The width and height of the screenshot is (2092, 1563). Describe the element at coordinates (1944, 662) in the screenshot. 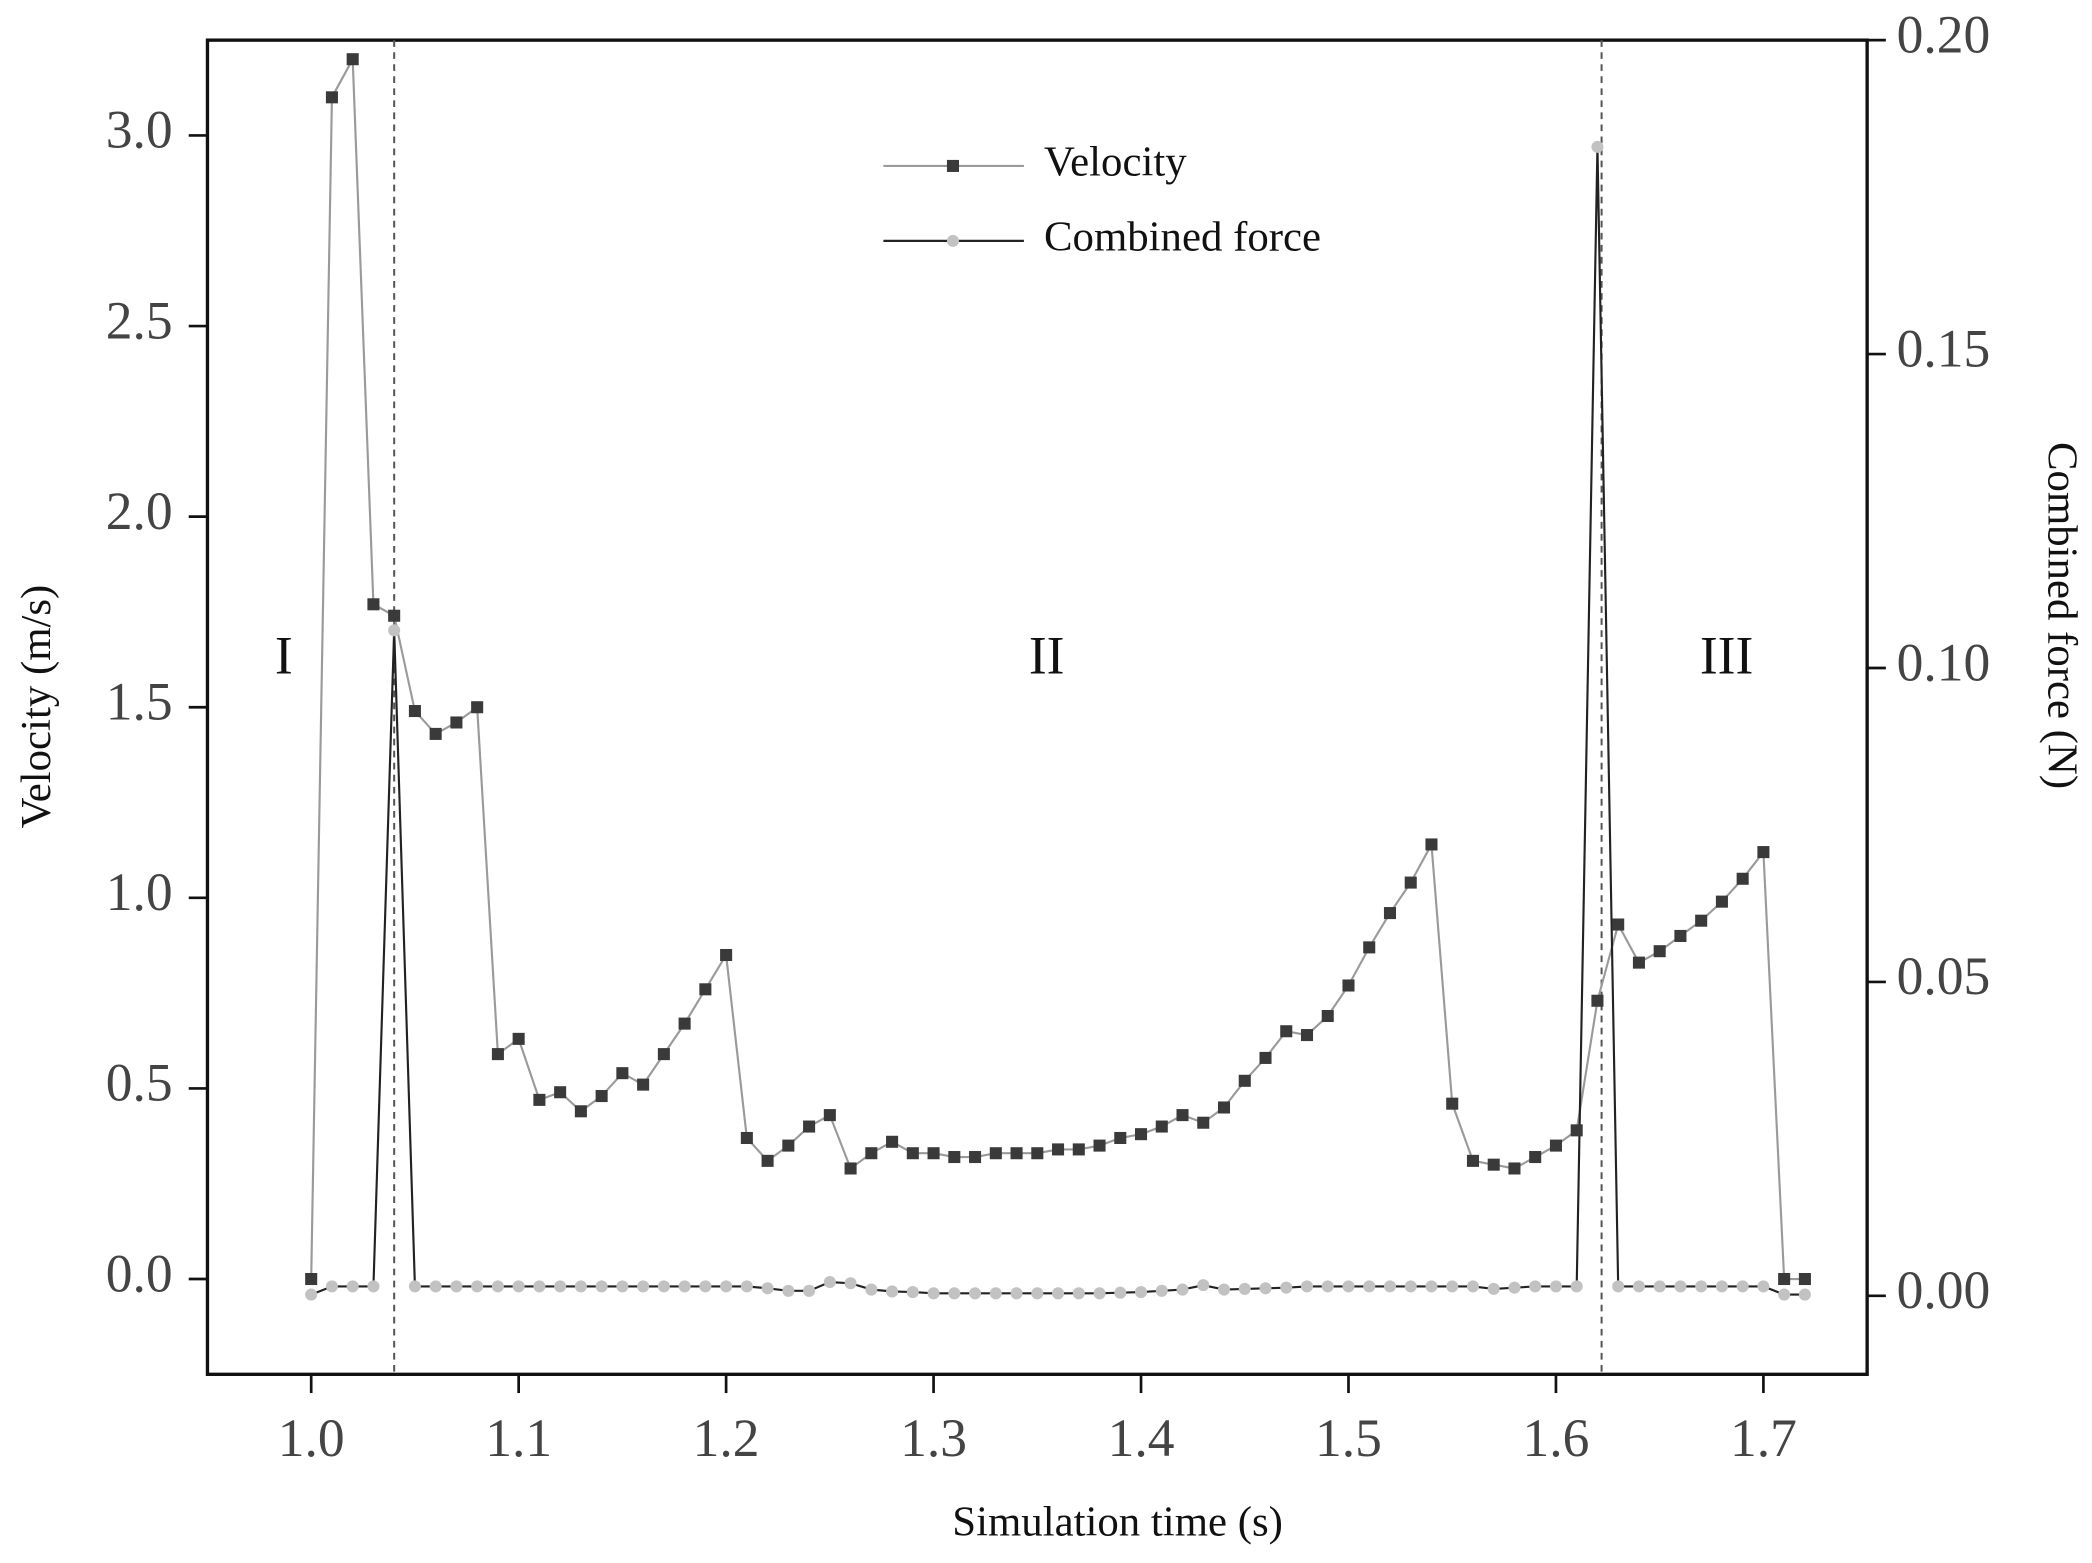

I see `y2-tick-label: 0.10` at that location.